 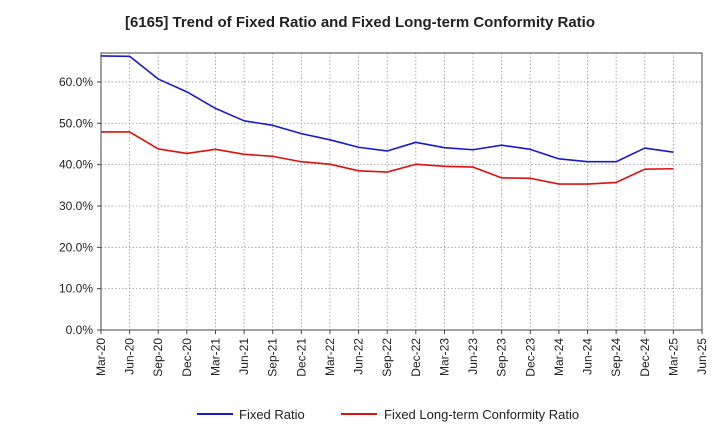 What do you see at coordinates (645, 357) in the screenshot?
I see `x-tick-label: Dec-24` at bounding box center [645, 357].